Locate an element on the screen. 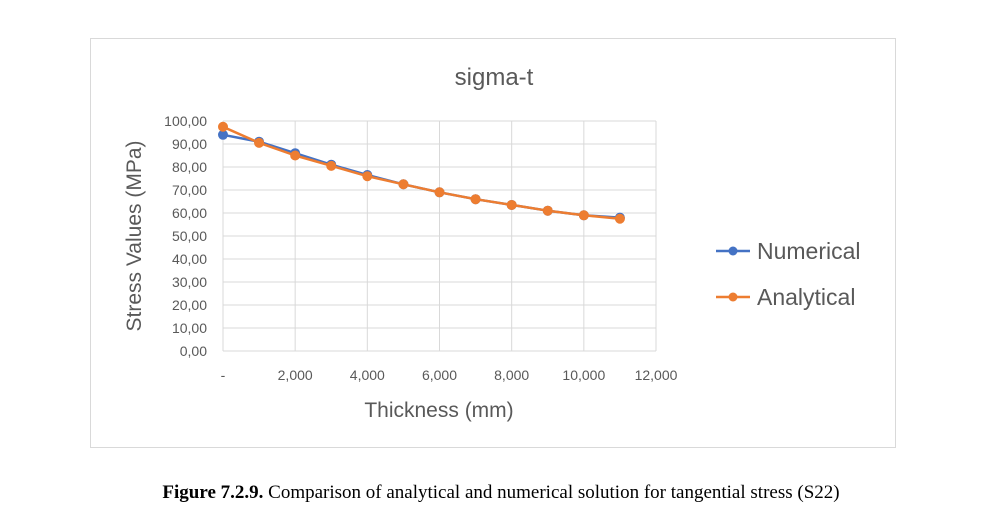  legend-marker-numerical is located at coordinates (733, 251).